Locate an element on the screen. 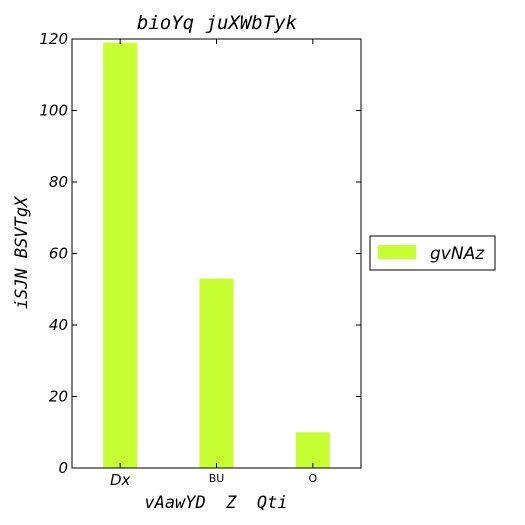 This screenshot has width=525, height=525. y-tick-label: 40 is located at coordinates (58, 325).